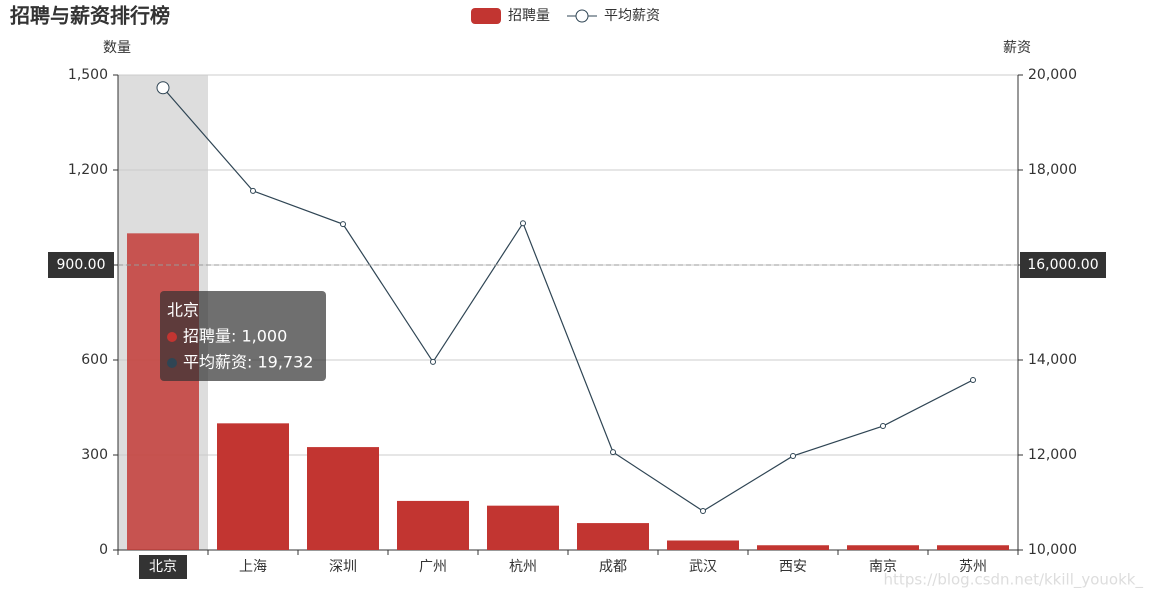 This screenshot has width=1152, height=598. What do you see at coordinates (1017, 48) in the screenshot?
I see `y2-axis-name: 薪资` at bounding box center [1017, 48].